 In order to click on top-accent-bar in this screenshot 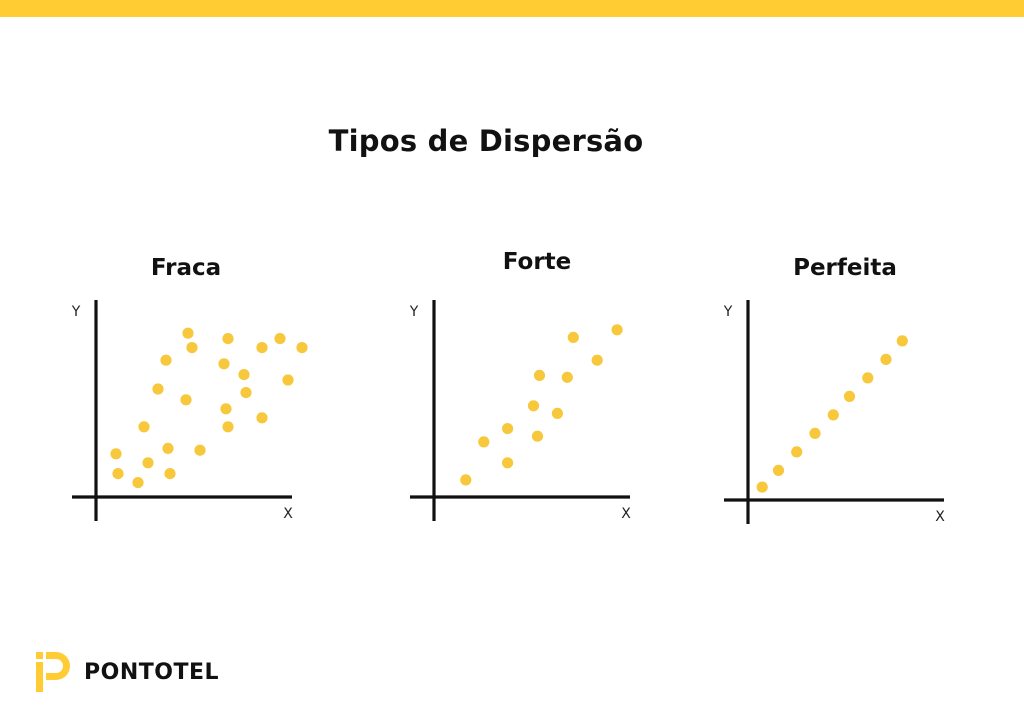, I will do `click(512, 8)`.